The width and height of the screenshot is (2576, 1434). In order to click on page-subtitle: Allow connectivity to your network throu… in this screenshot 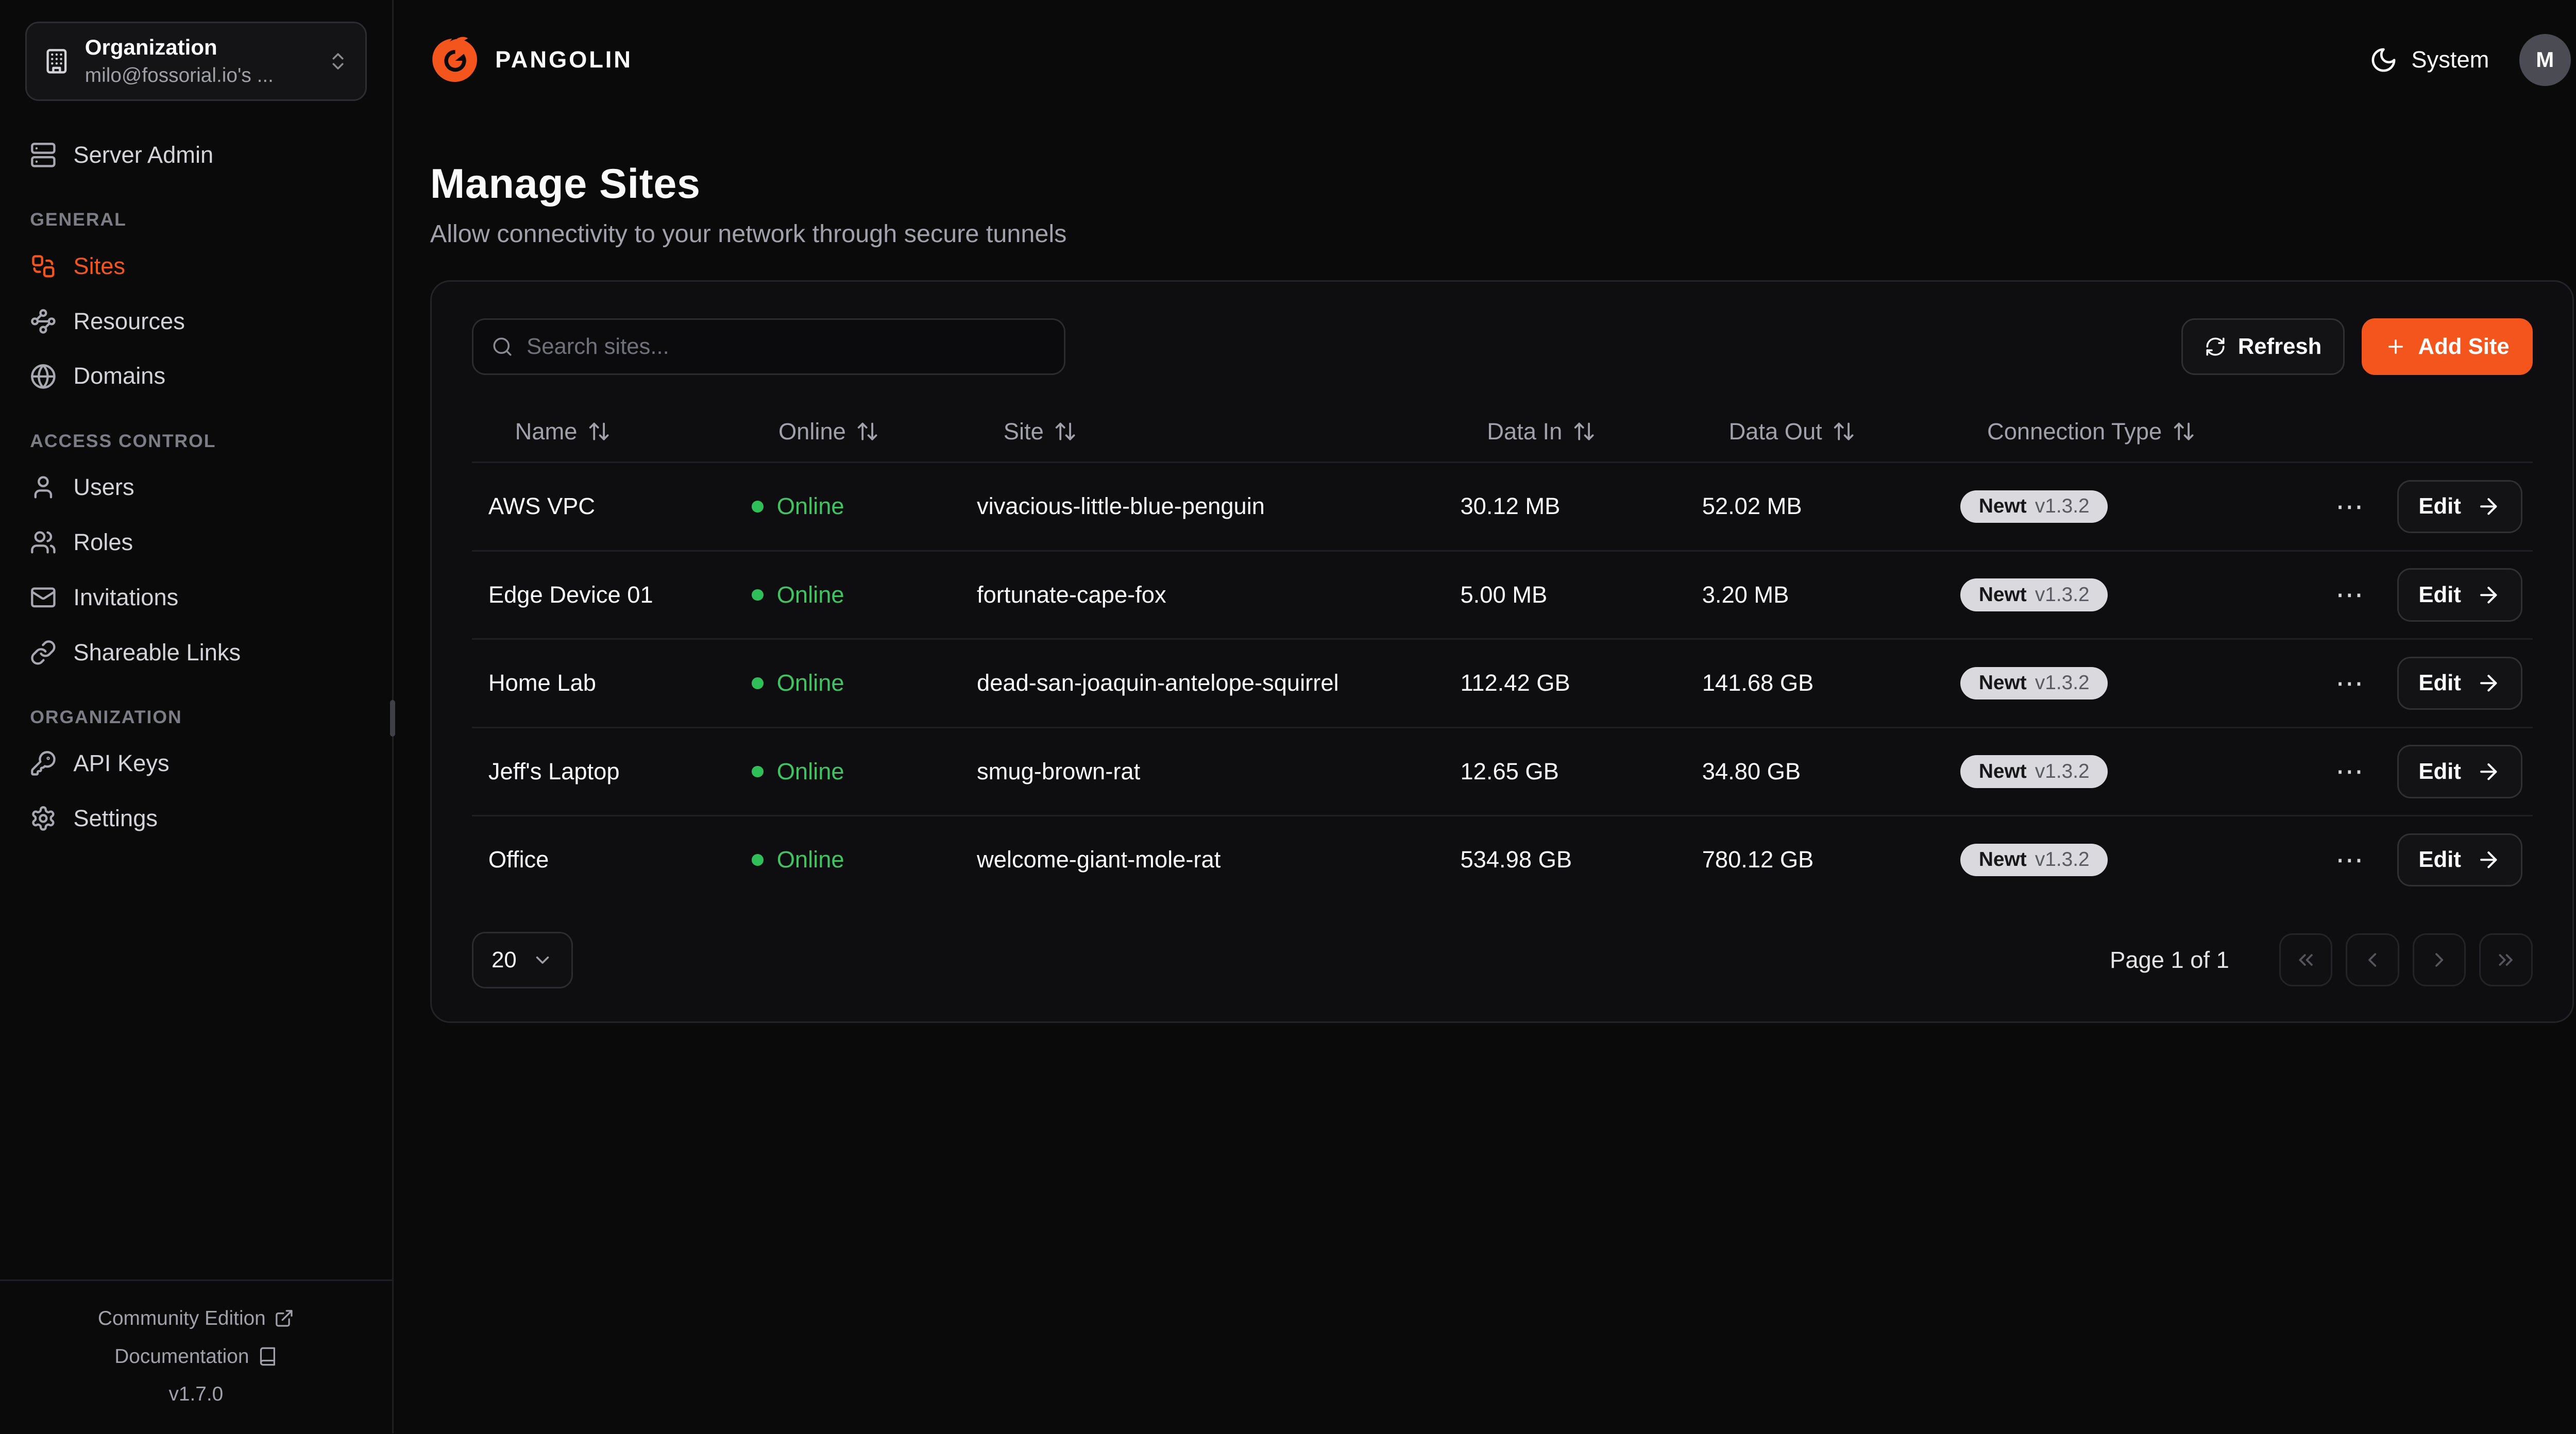, I will do `click(748, 234)`.